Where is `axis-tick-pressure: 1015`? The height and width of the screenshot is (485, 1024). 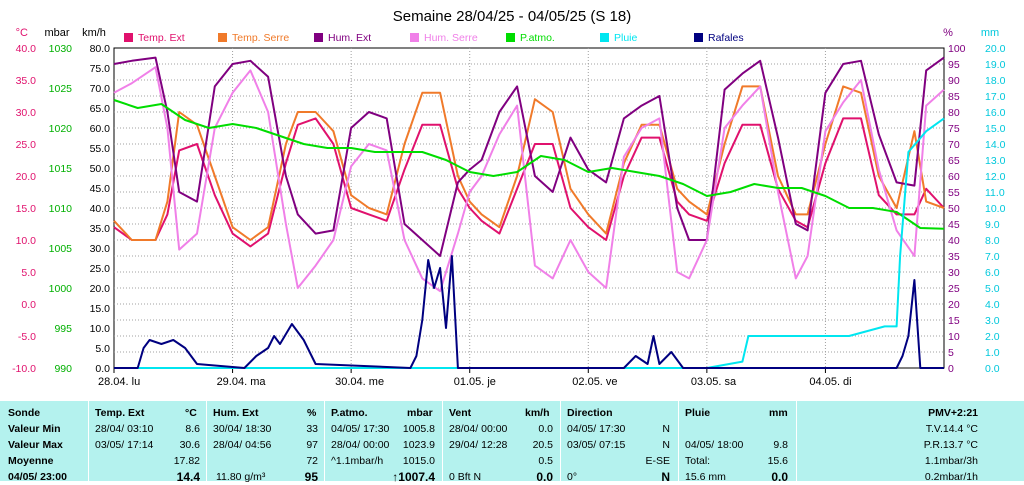 axis-tick-pressure: 1015 is located at coordinates (61, 169).